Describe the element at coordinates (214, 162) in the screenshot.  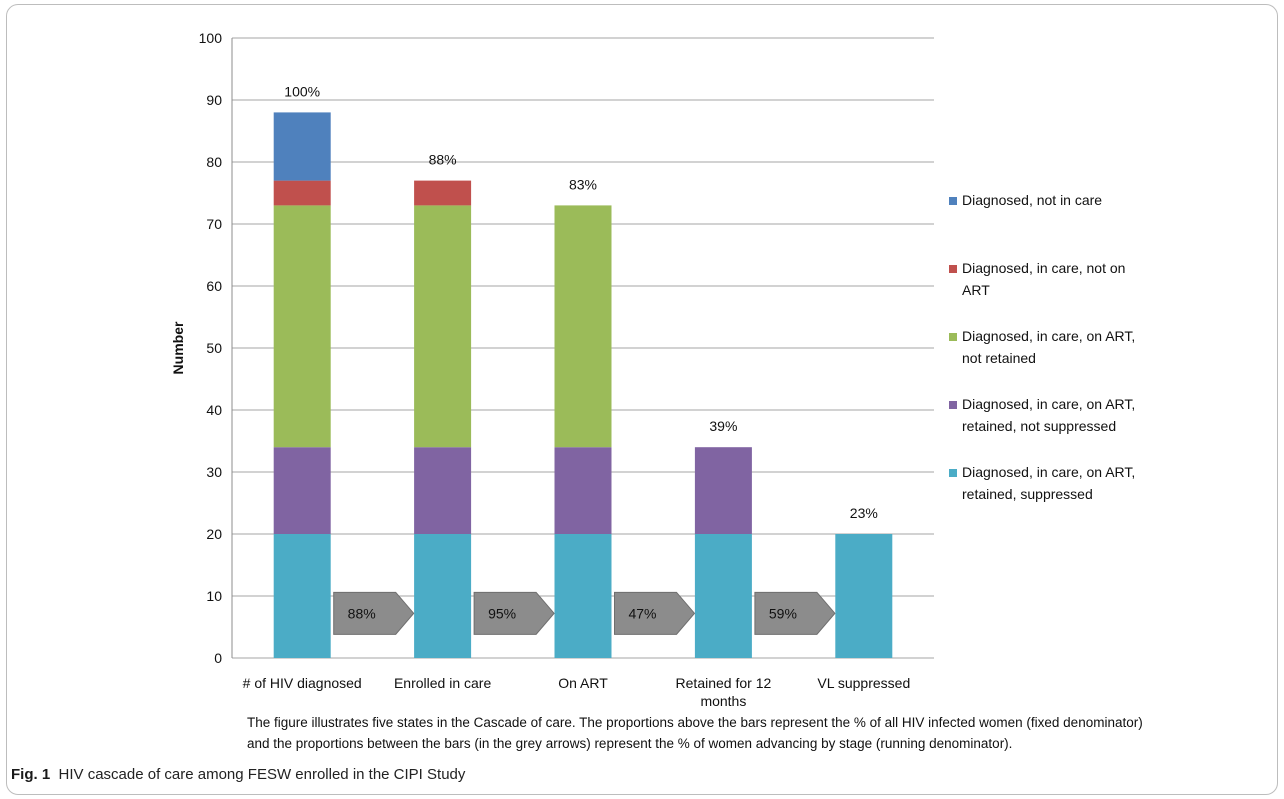
I see `y-tick-label: 80` at that location.